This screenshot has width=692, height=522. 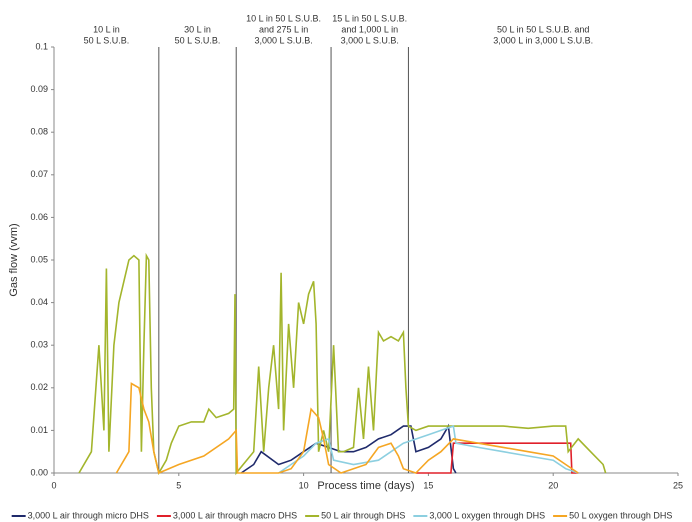 I want to click on stage-label: 15 L in 50 L S.U.B., so click(x=369, y=18).